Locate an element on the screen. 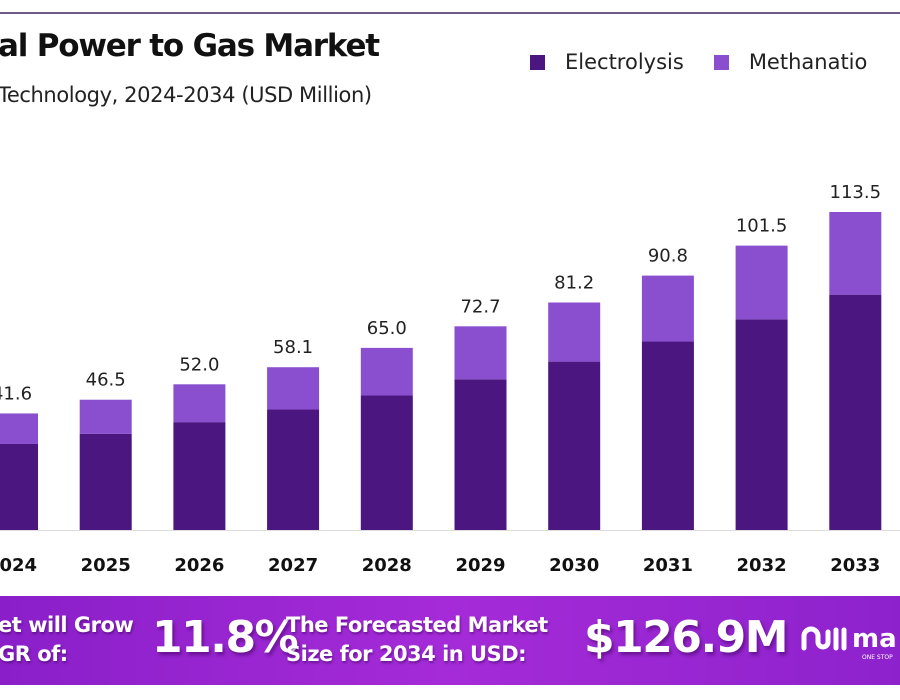  data-label-2026: 52.0 is located at coordinates (199, 364).